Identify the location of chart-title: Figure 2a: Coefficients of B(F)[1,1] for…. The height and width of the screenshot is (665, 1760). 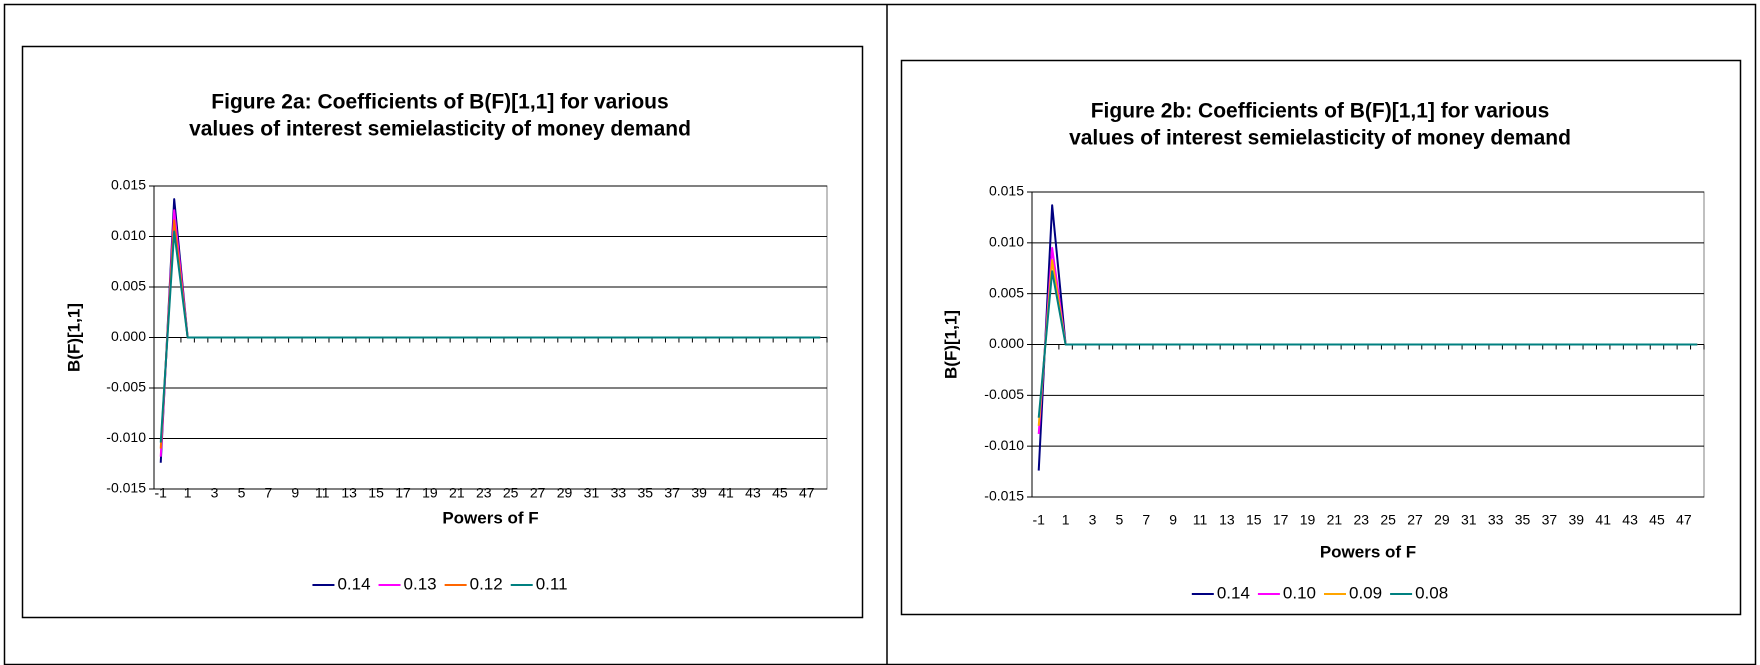
(439, 102).